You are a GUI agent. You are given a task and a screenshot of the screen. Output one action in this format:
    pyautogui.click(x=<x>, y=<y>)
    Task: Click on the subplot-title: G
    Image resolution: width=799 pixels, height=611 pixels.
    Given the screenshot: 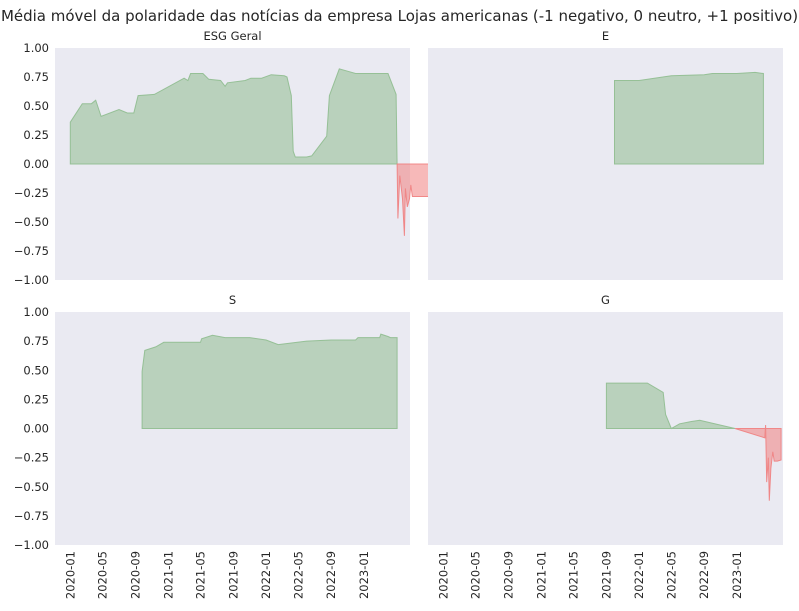 What is the action you would take?
    pyautogui.click(x=605, y=300)
    